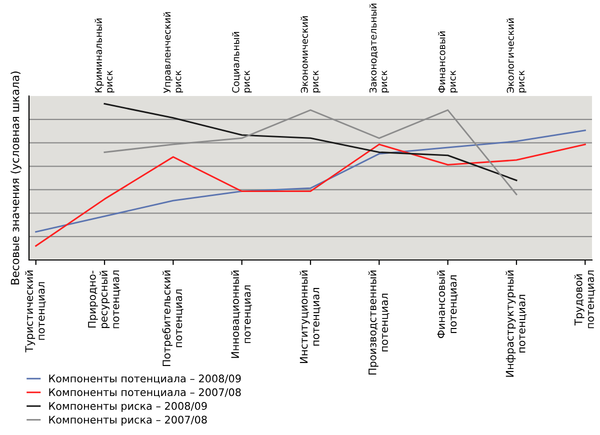 The image size is (600, 435). I want to click on x-tick-label: Финансовый потенциал, so click(447, 304).